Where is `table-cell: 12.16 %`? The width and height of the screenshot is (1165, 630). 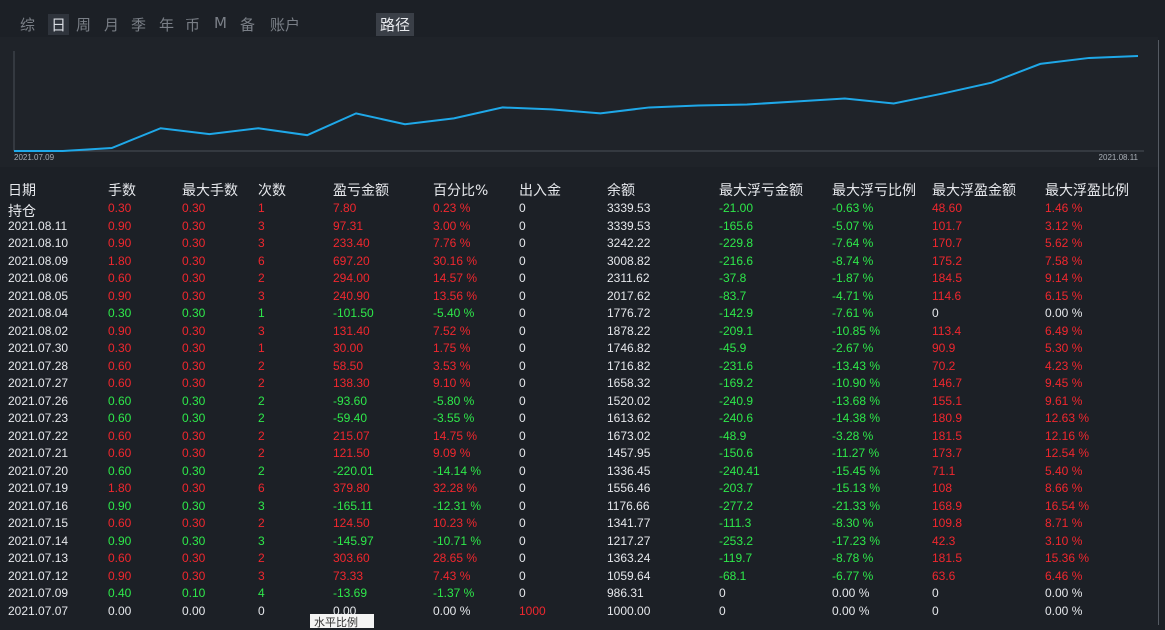 table-cell: 12.16 % is located at coordinates (1067, 435).